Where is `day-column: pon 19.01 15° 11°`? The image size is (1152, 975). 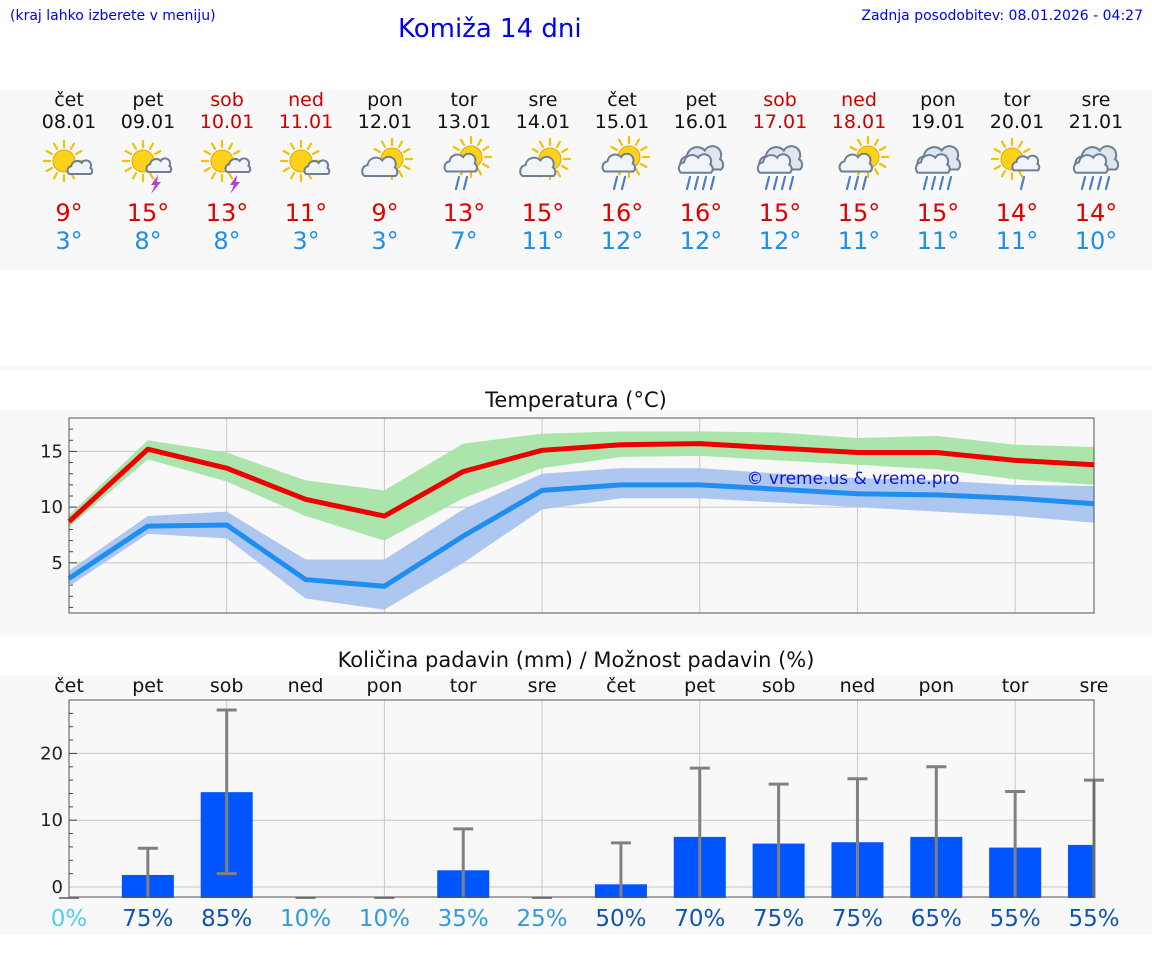
day-column: pon 19.01 15° 11° is located at coordinates (938, 172).